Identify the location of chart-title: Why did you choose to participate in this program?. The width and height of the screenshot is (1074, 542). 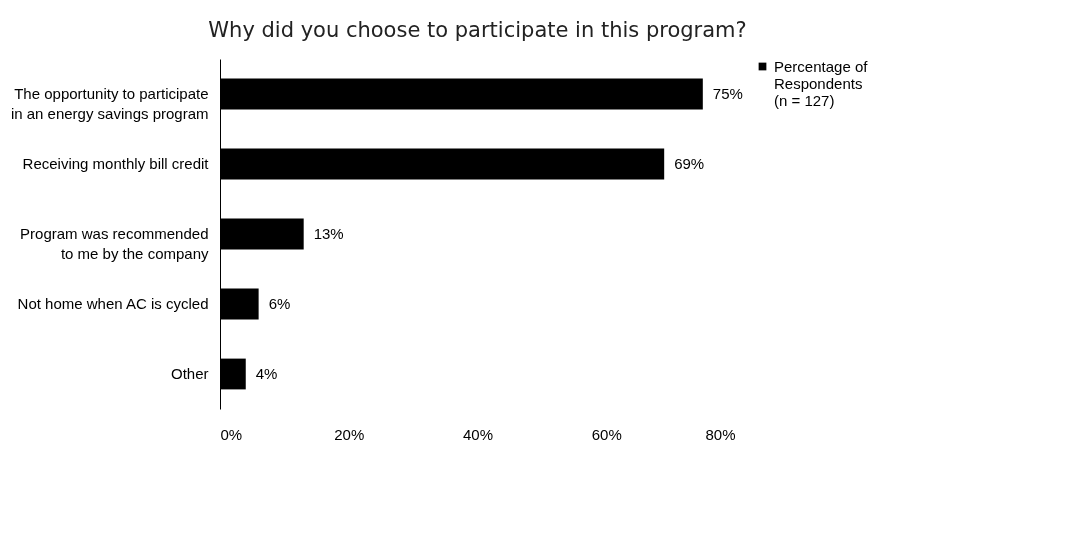
(477, 30).